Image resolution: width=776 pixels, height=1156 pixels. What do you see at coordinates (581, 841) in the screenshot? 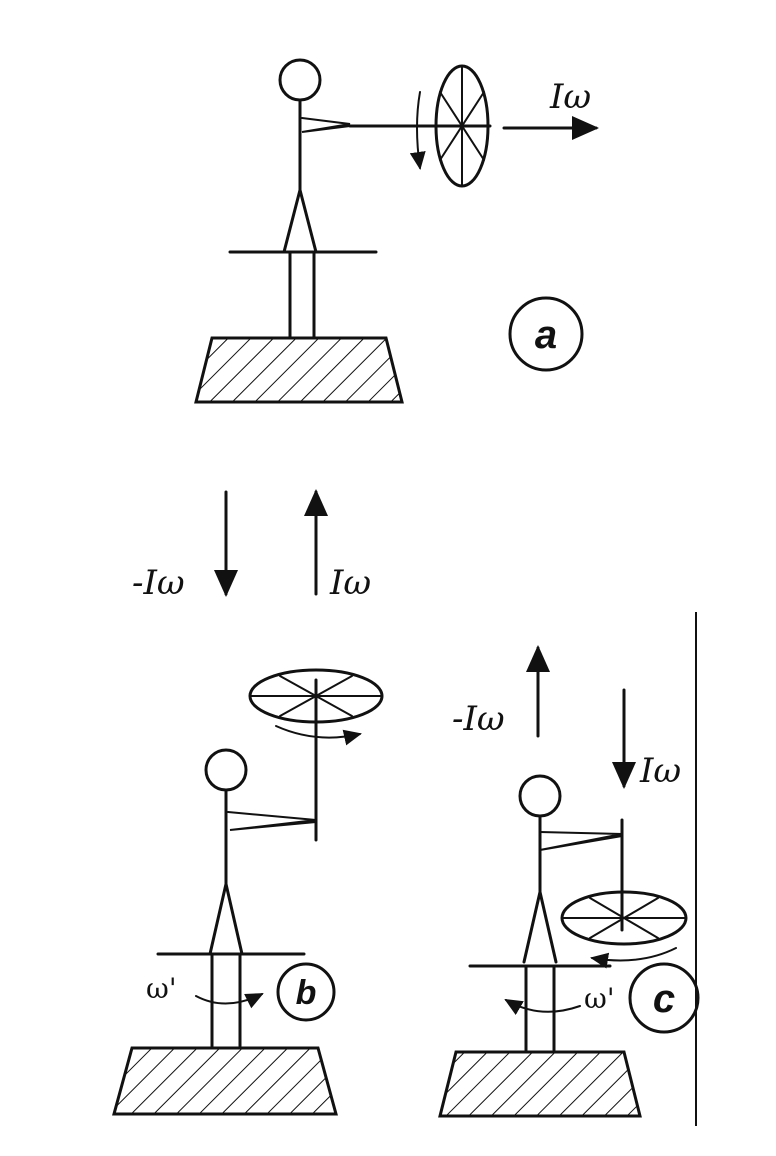
I see `person-arms-c` at bounding box center [581, 841].